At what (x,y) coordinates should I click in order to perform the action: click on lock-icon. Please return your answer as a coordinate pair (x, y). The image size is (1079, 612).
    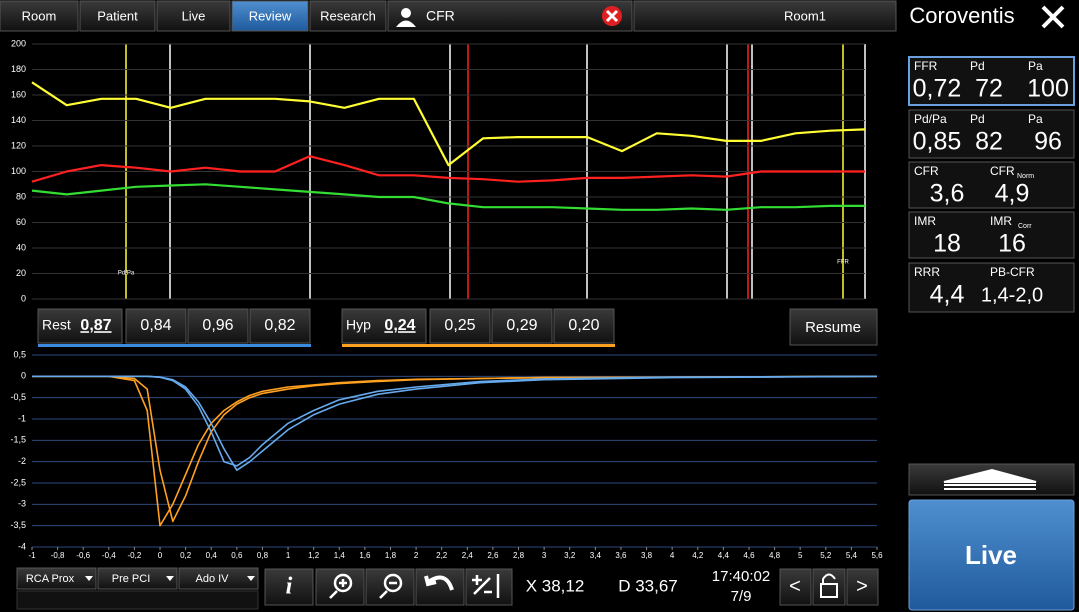
    Looking at the image, I should click on (829, 578).